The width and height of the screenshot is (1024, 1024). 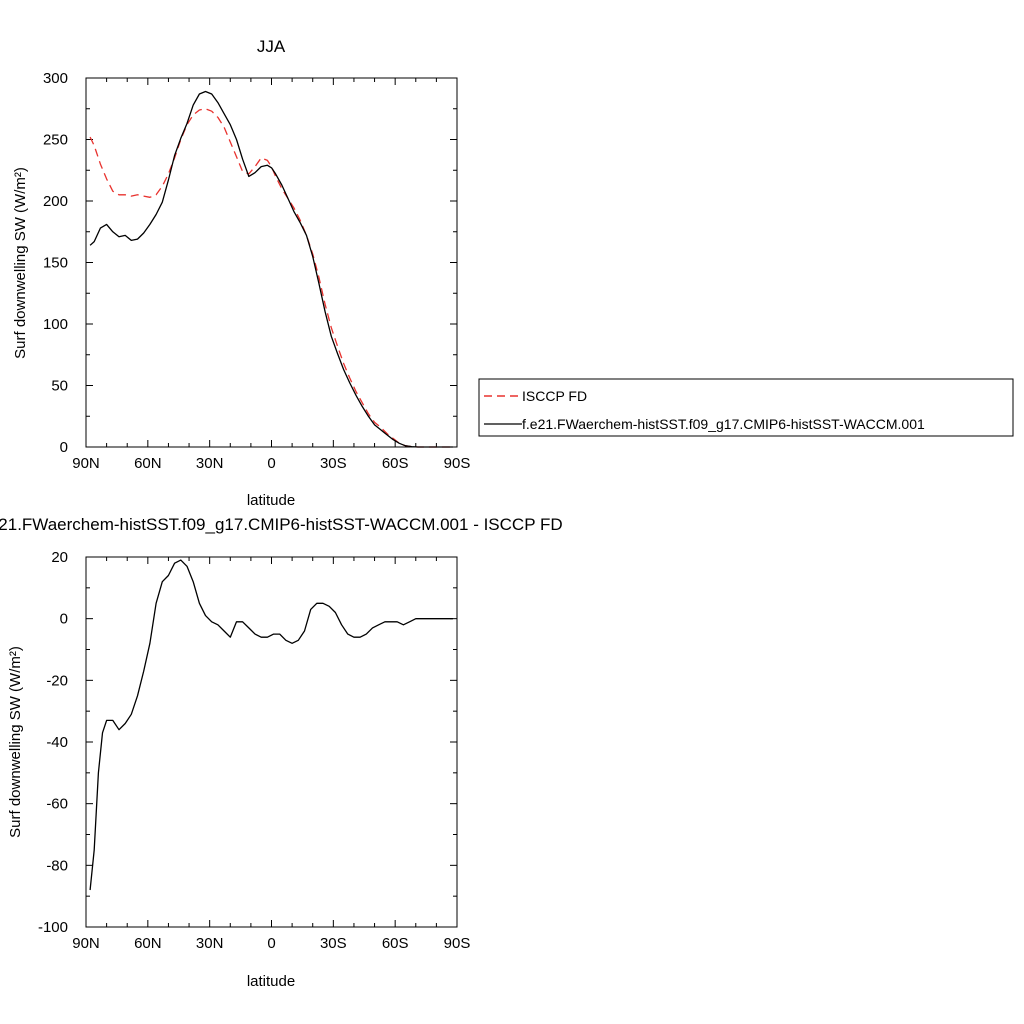 I want to click on bottom-x-tick-label: 60N, so click(x=148, y=943).